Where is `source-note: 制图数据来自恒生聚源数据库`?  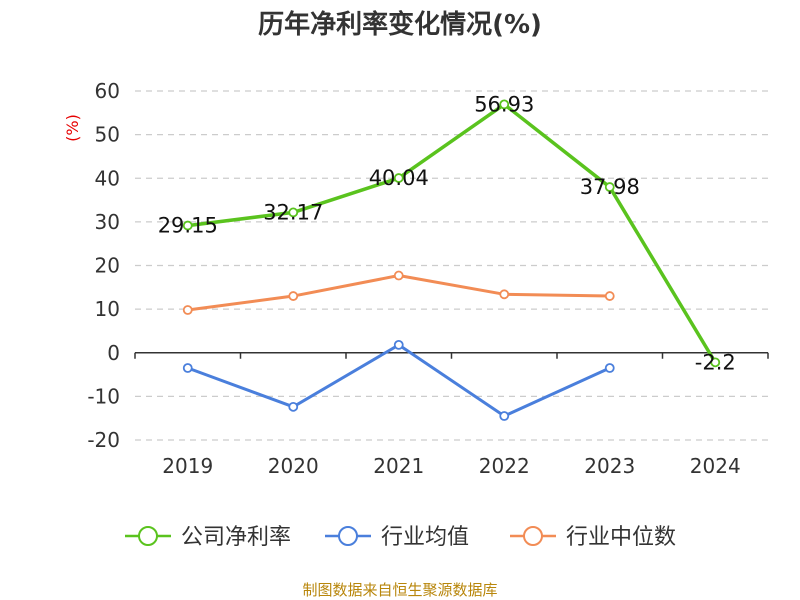
source-note: 制图数据来自恒生聚源数据库 is located at coordinates (399, 590).